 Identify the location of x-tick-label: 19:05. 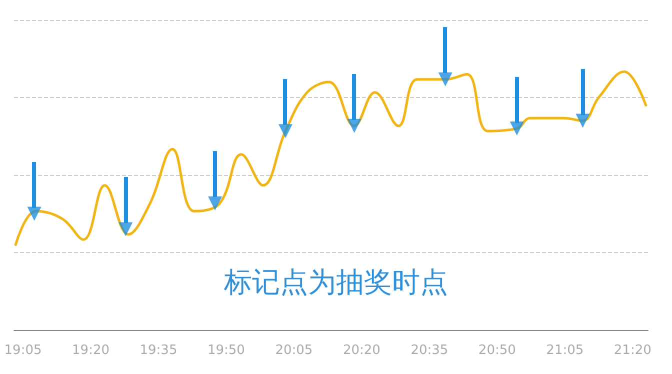
(23, 350).